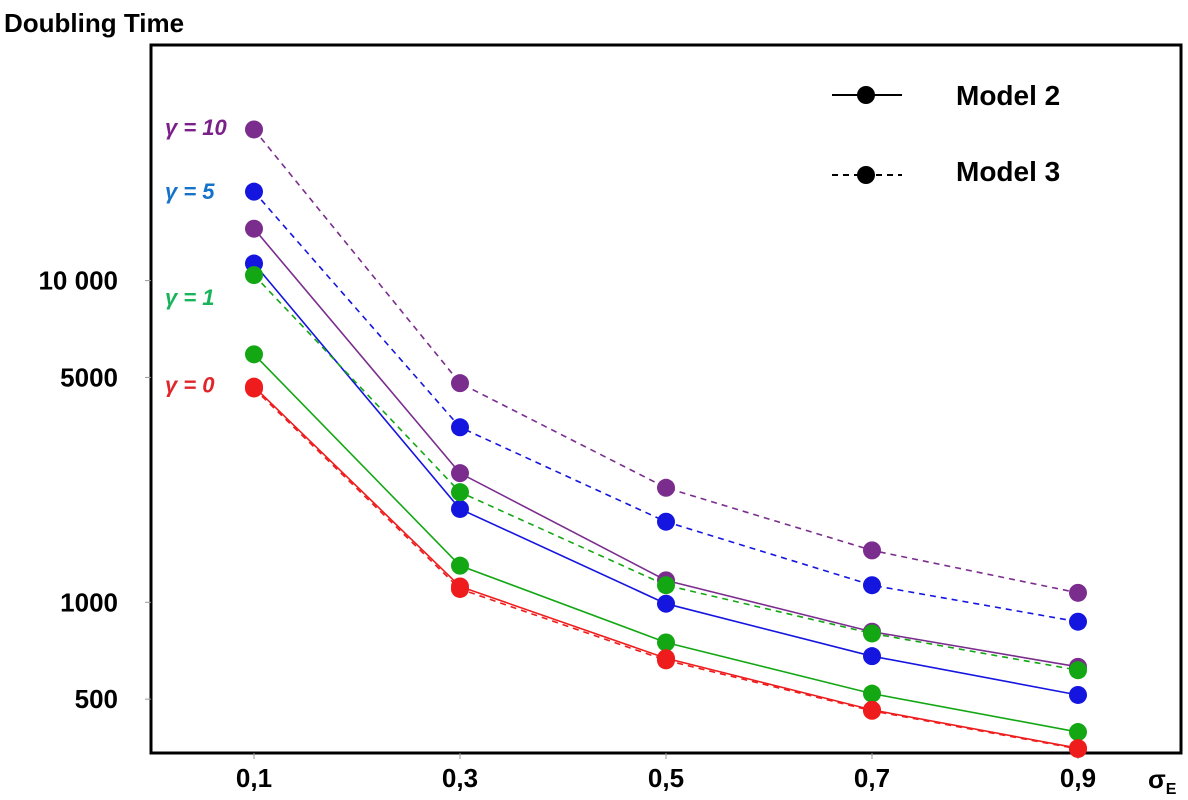  What do you see at coordinates (94, 23) in the screenshot?
I see `y-axis-title: Doubling Time` at bounding box center [94, 23].